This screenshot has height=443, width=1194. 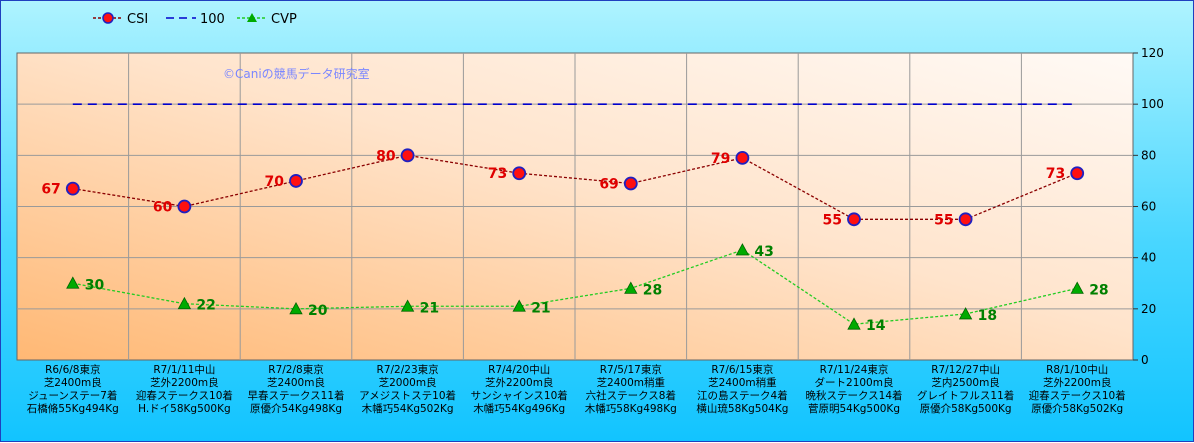 I want to click on x-category-label: R7/5/17東京芝2400m稍重六社ステークス8着木幡巧58Kg498Kg, so click(x=631, y=389).